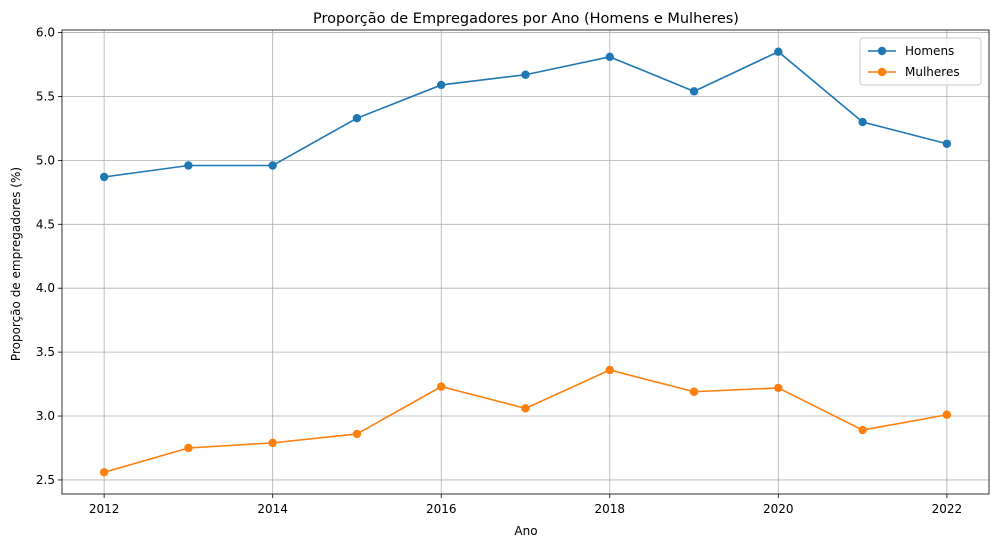 Image resolution: width=1001 pixels, height=547 pixels. Describe the element at coordinates (45, 480) in the screenshot. I see `y-tick-label: 2.5` at that location.